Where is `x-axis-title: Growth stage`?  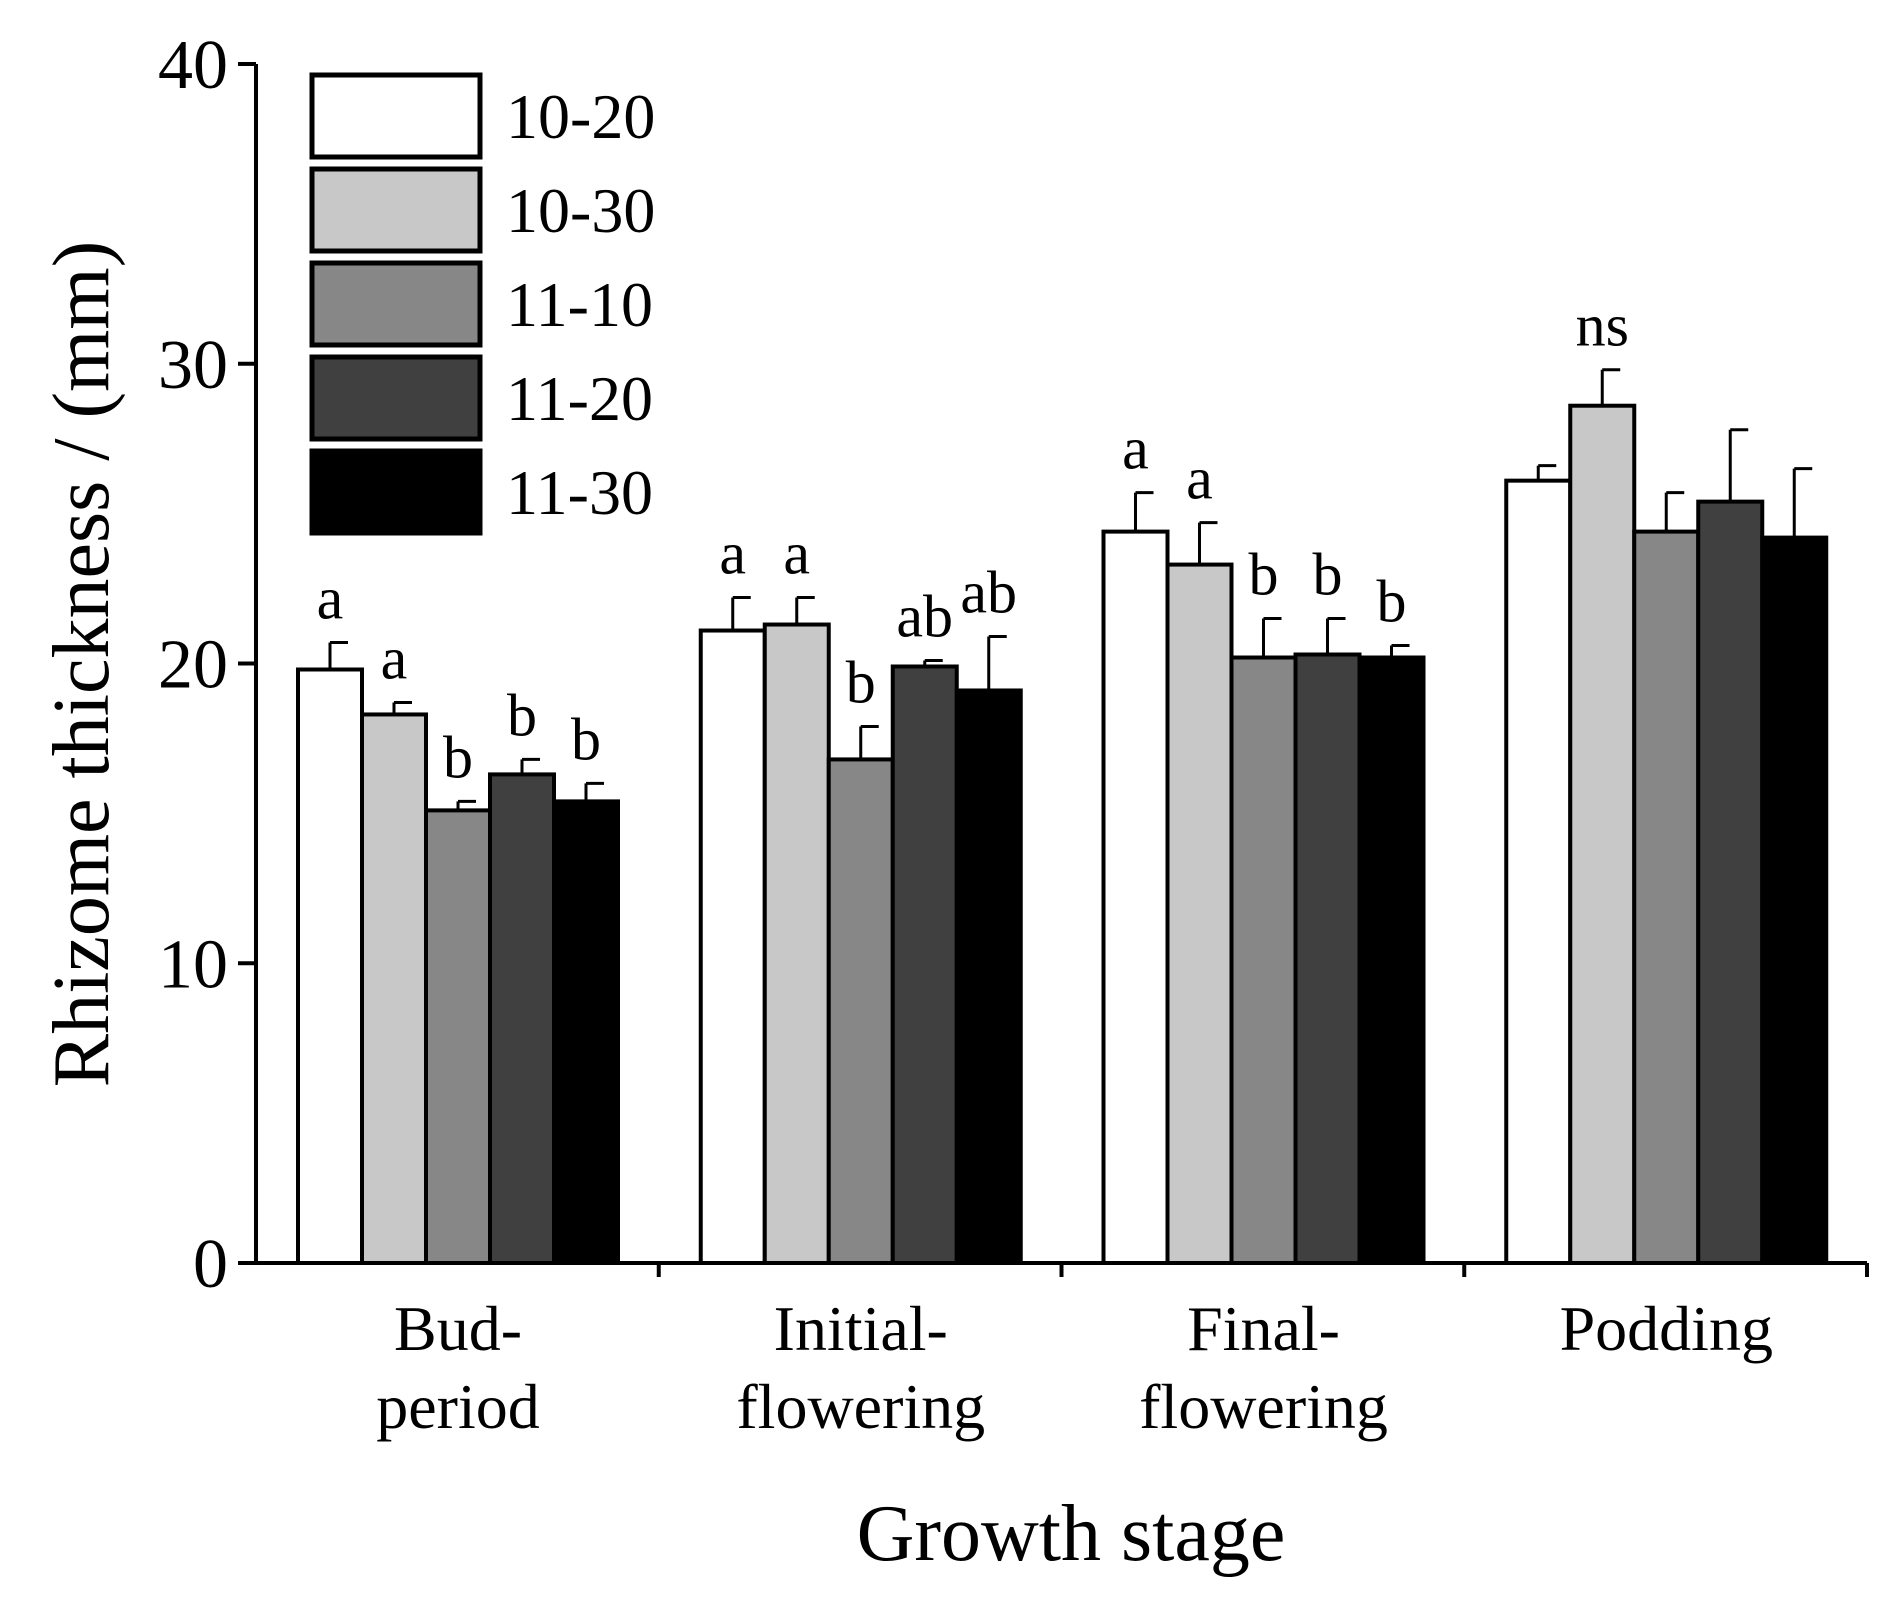 x-axis-title: Growth stage is located at coordinates (1071, 1534).